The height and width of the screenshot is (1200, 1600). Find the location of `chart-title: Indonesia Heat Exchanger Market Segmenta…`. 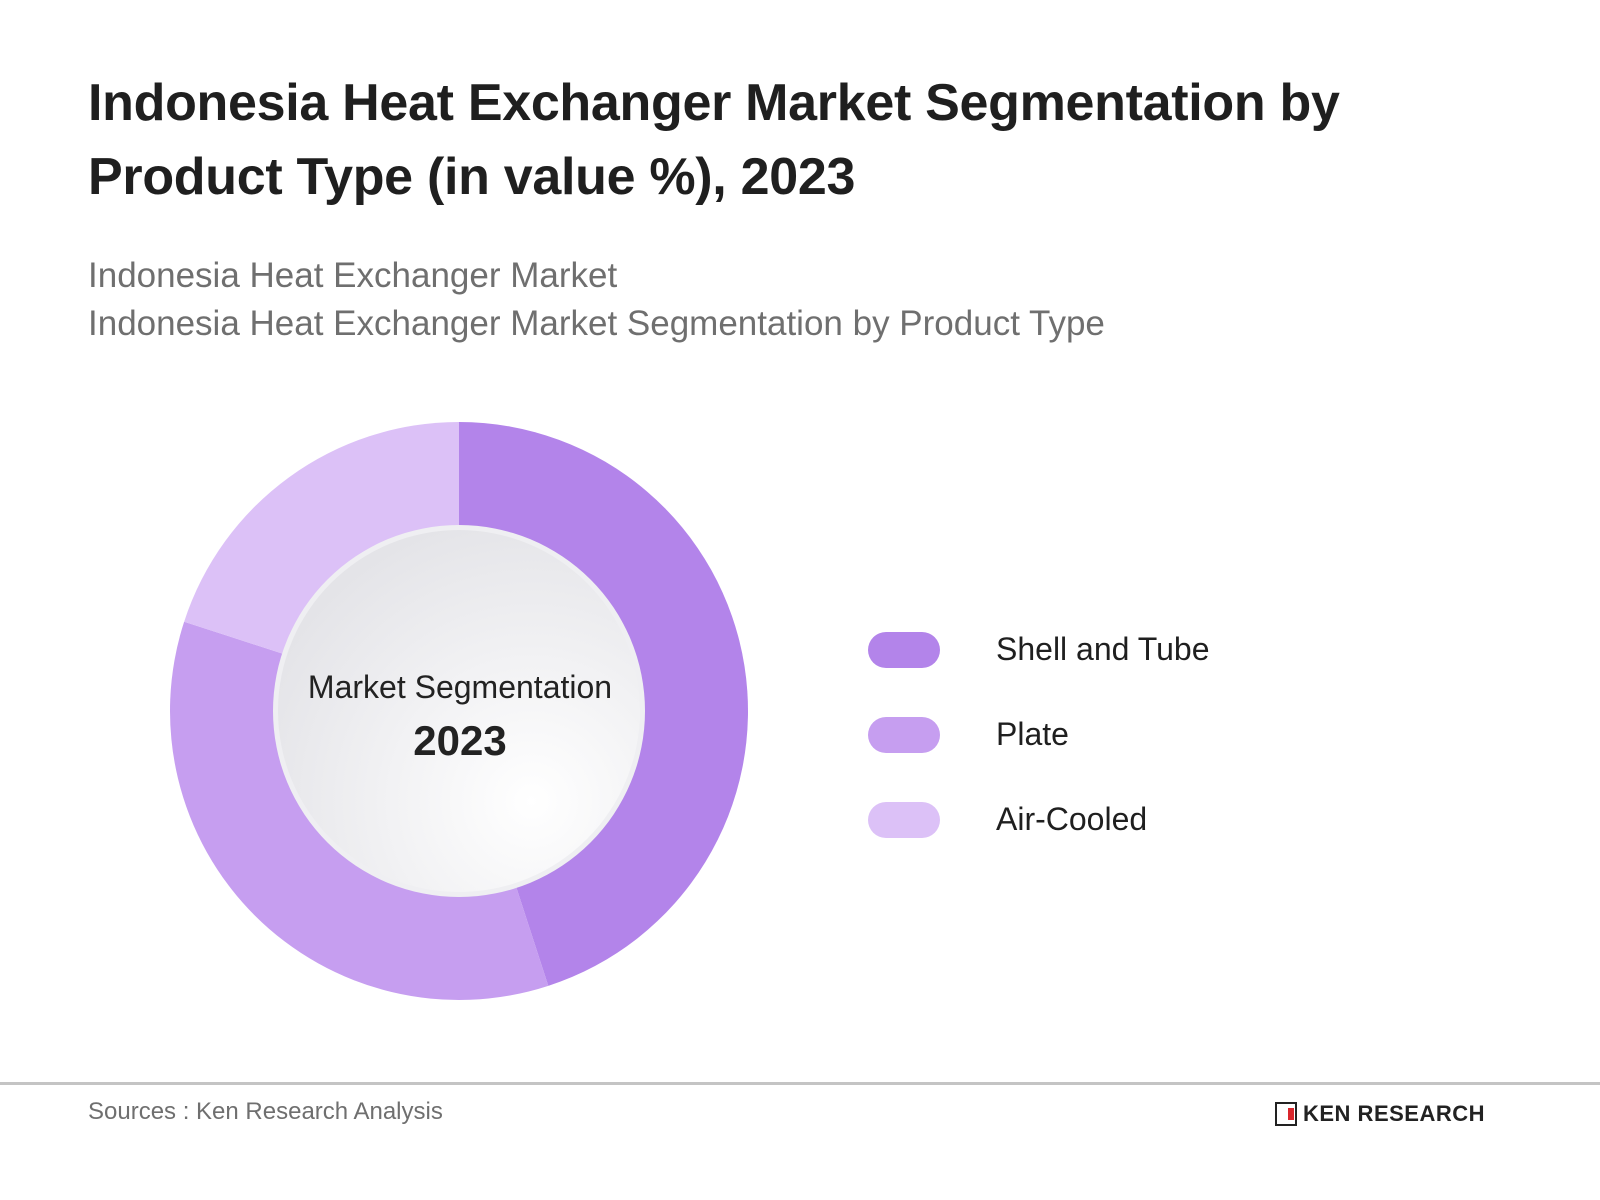

chart-title: Indonesia Heat Exchanger Market Segmenta… is located at coordinates (714, 140).